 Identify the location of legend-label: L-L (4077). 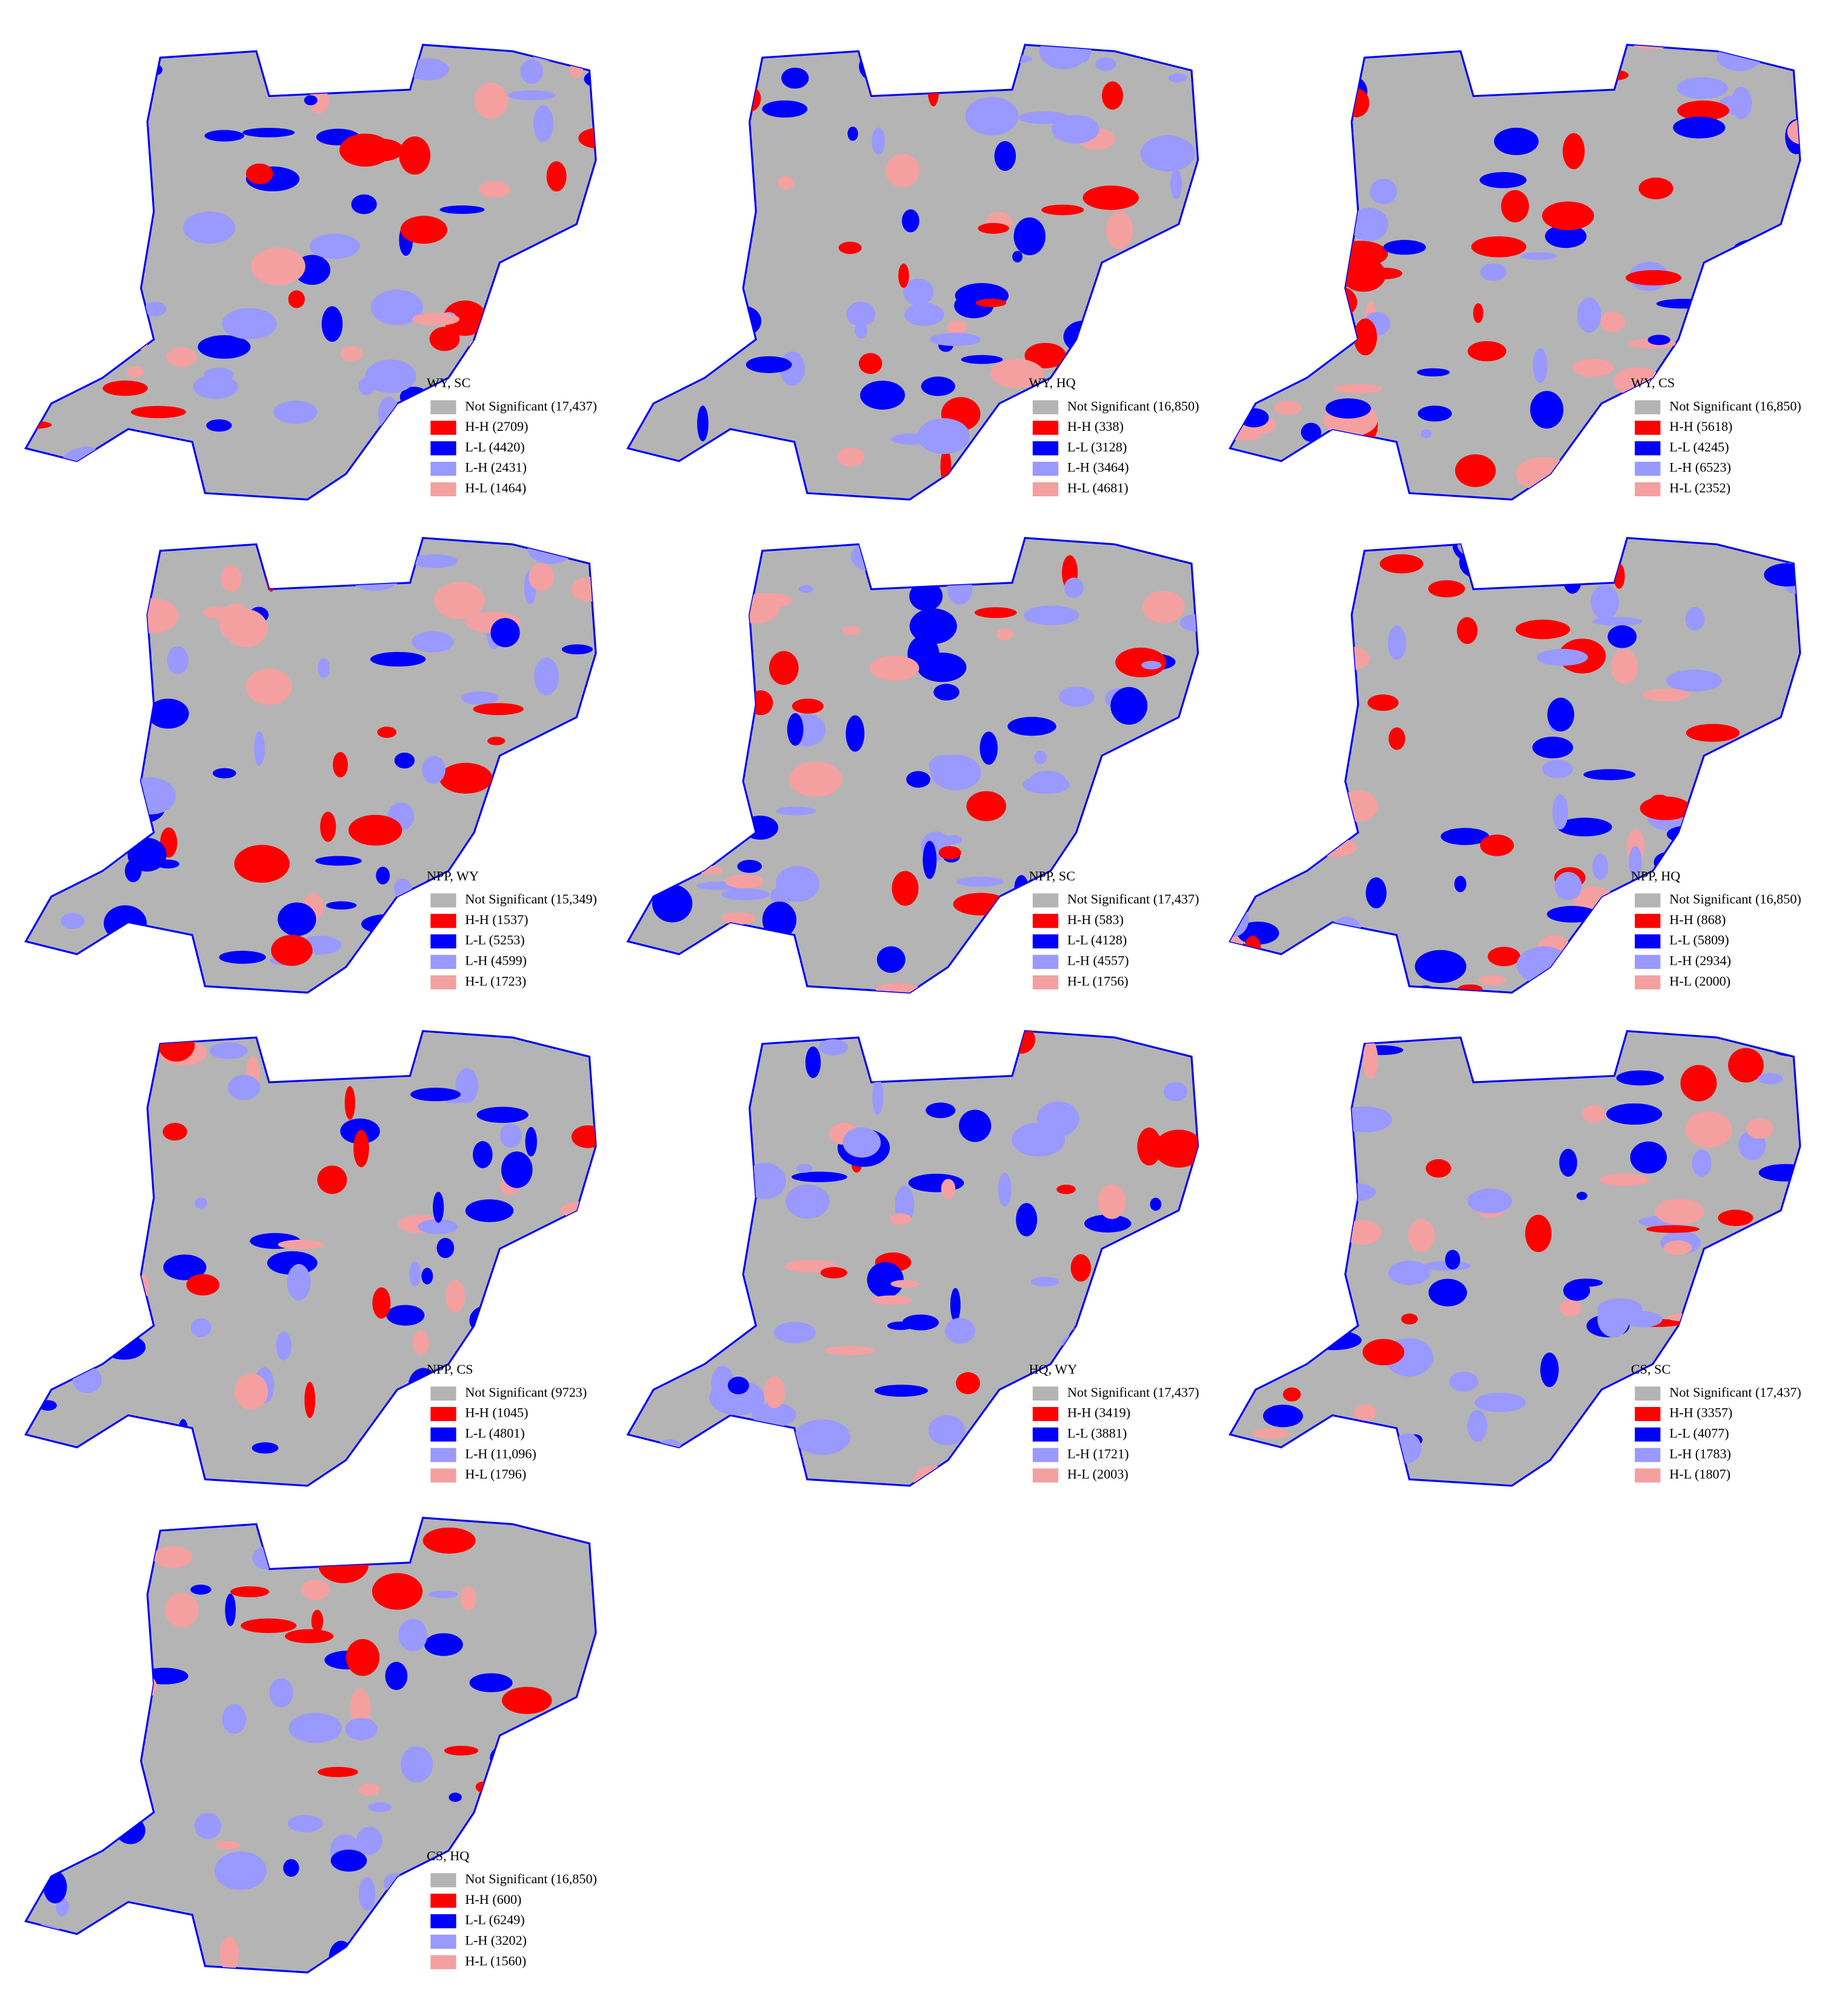
(1699, 1432).